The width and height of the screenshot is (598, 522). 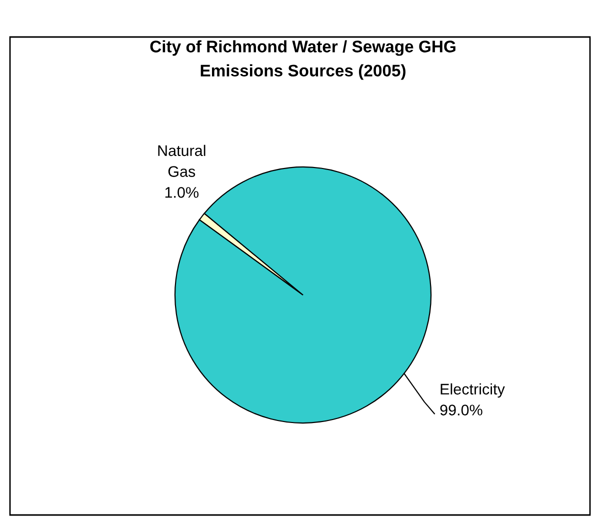 What do you see at coordinates (182, 160) in the screenshot?
I see `slice-label: Natural Gas` at bounding box center [182, 160].